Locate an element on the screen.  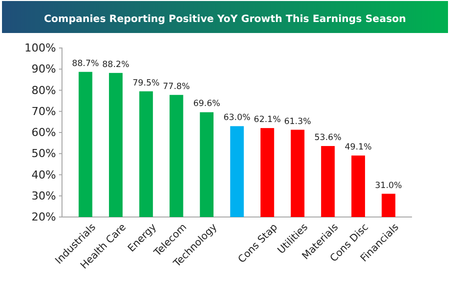
y-tick-label: 60% is located at coordinates (44, 133).